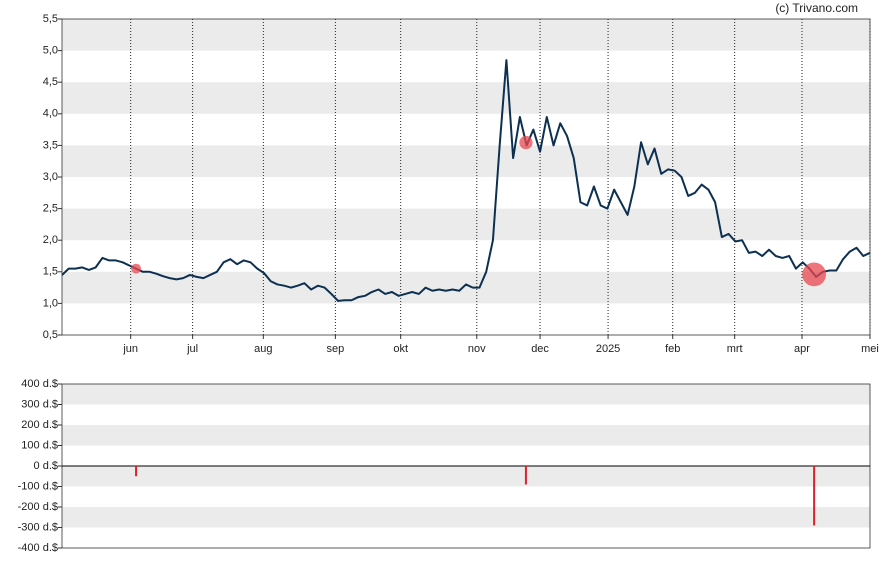 This screenshot has height=565, width=888. Describe the element at coordinates (672, 349) in the screenshot. I see `x-tick-label: feb` at that location.